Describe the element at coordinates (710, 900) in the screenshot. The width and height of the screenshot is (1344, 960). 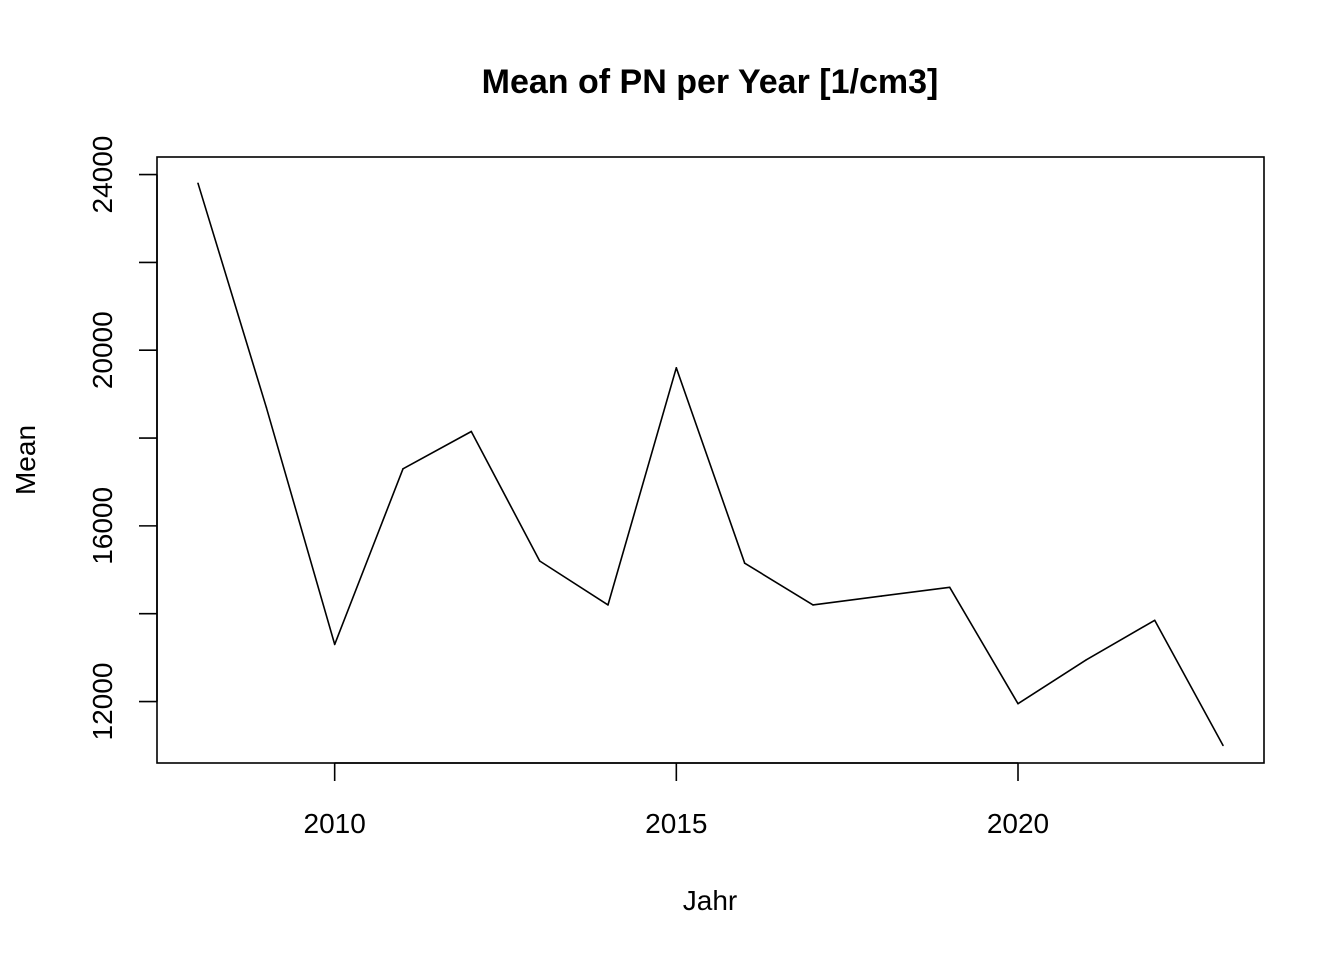
I see `x-axis-label: Jahr` at that location.